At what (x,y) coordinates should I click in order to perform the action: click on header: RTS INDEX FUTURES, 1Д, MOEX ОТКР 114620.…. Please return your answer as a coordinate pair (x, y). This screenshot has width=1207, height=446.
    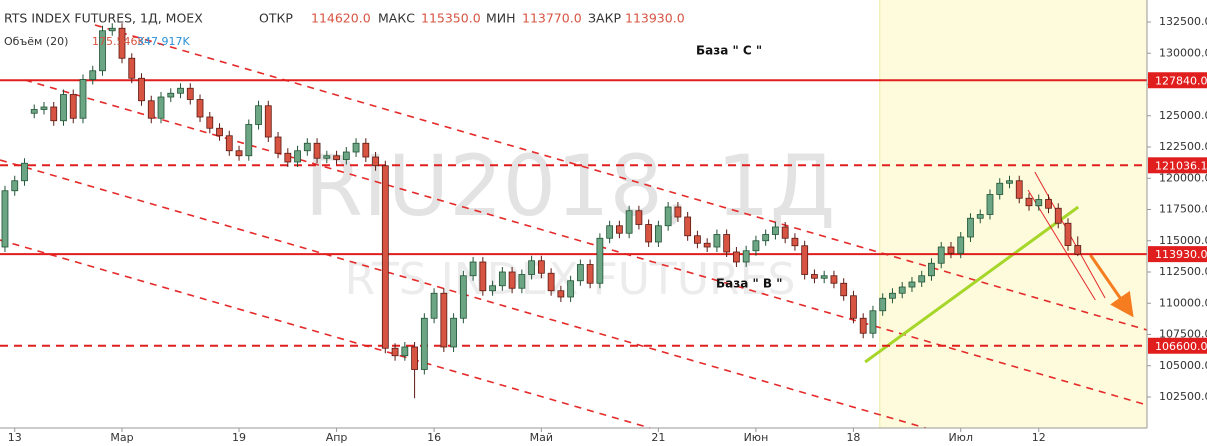
    Looking at the image, I should click on (344, 30).